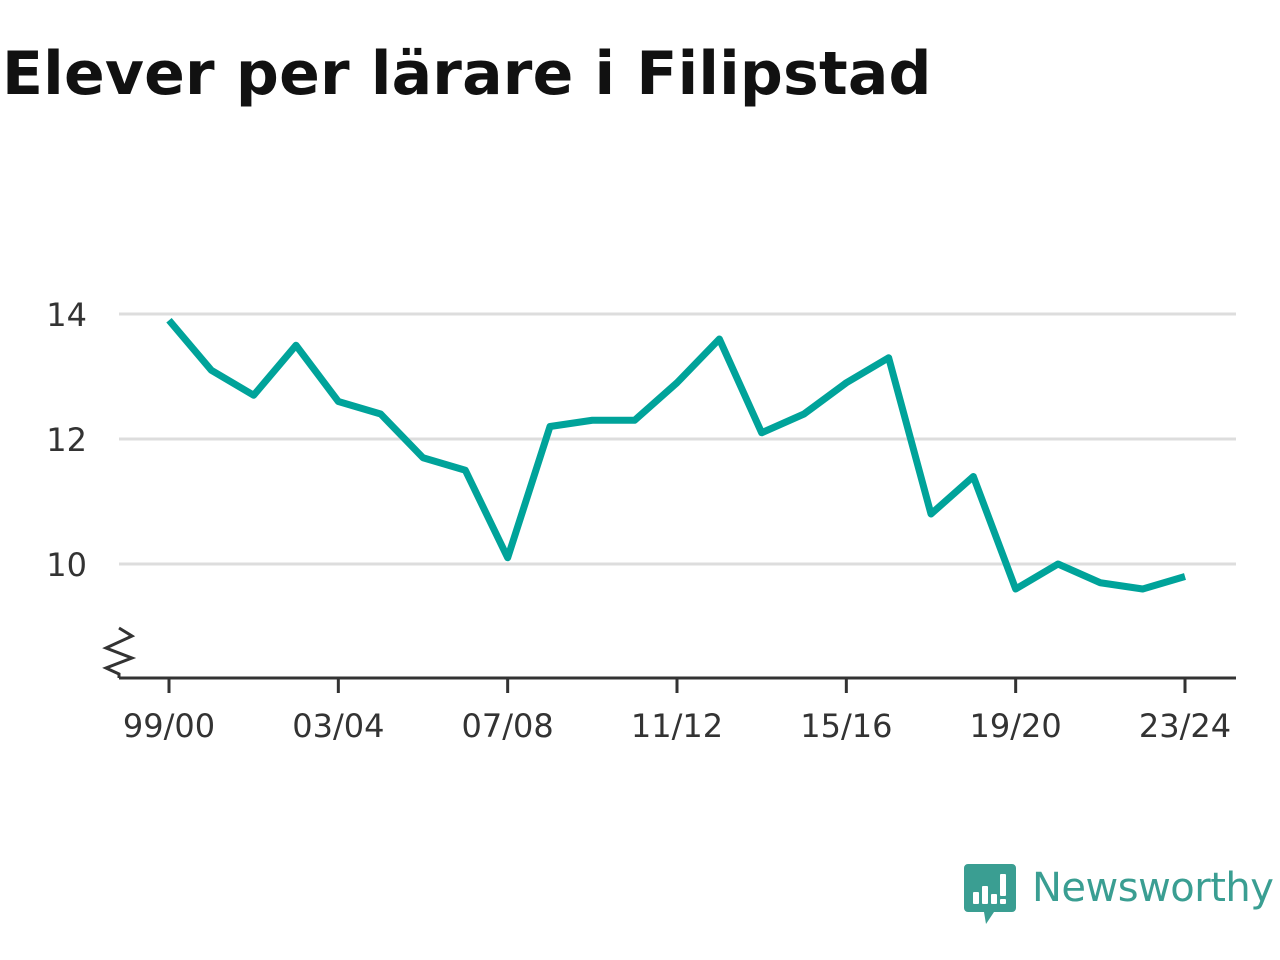 Image resolution: width=1280 pixels, height=960 pixels. I want to click on chart-title: Elever per lärare i Filipstad, so click(467, 74).